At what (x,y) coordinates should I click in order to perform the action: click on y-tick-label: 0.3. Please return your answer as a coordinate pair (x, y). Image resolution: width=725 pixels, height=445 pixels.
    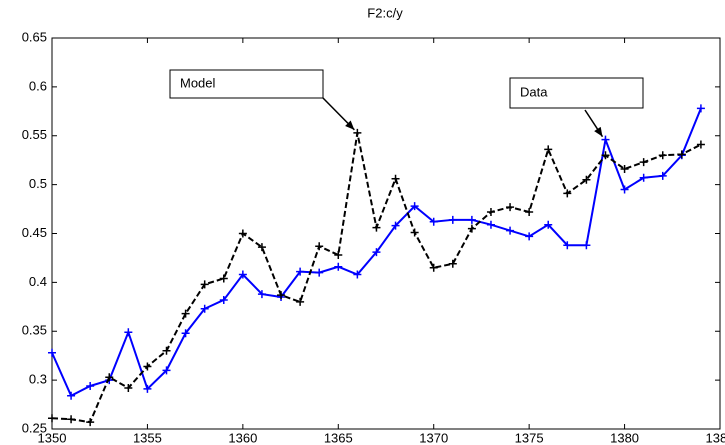
    Looking at the image, I should click on (38, 379).